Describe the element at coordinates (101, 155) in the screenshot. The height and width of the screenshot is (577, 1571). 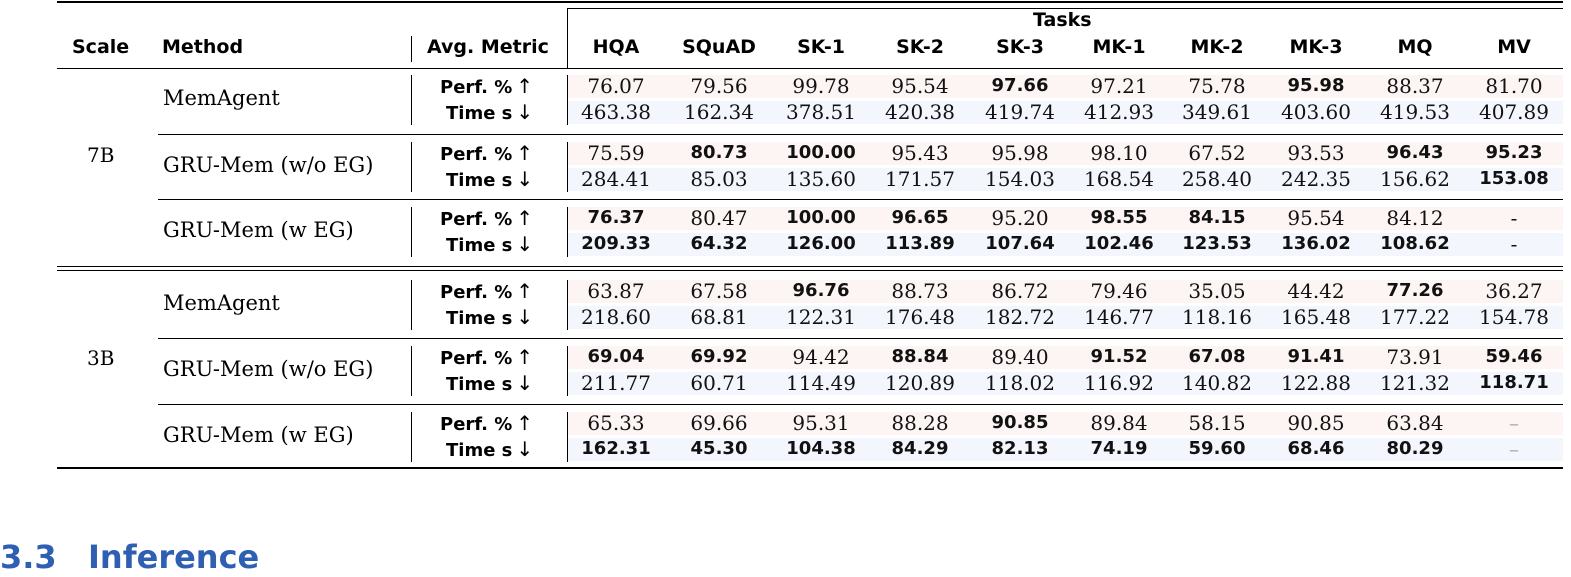
I see `scale-label: 7B` at that location.